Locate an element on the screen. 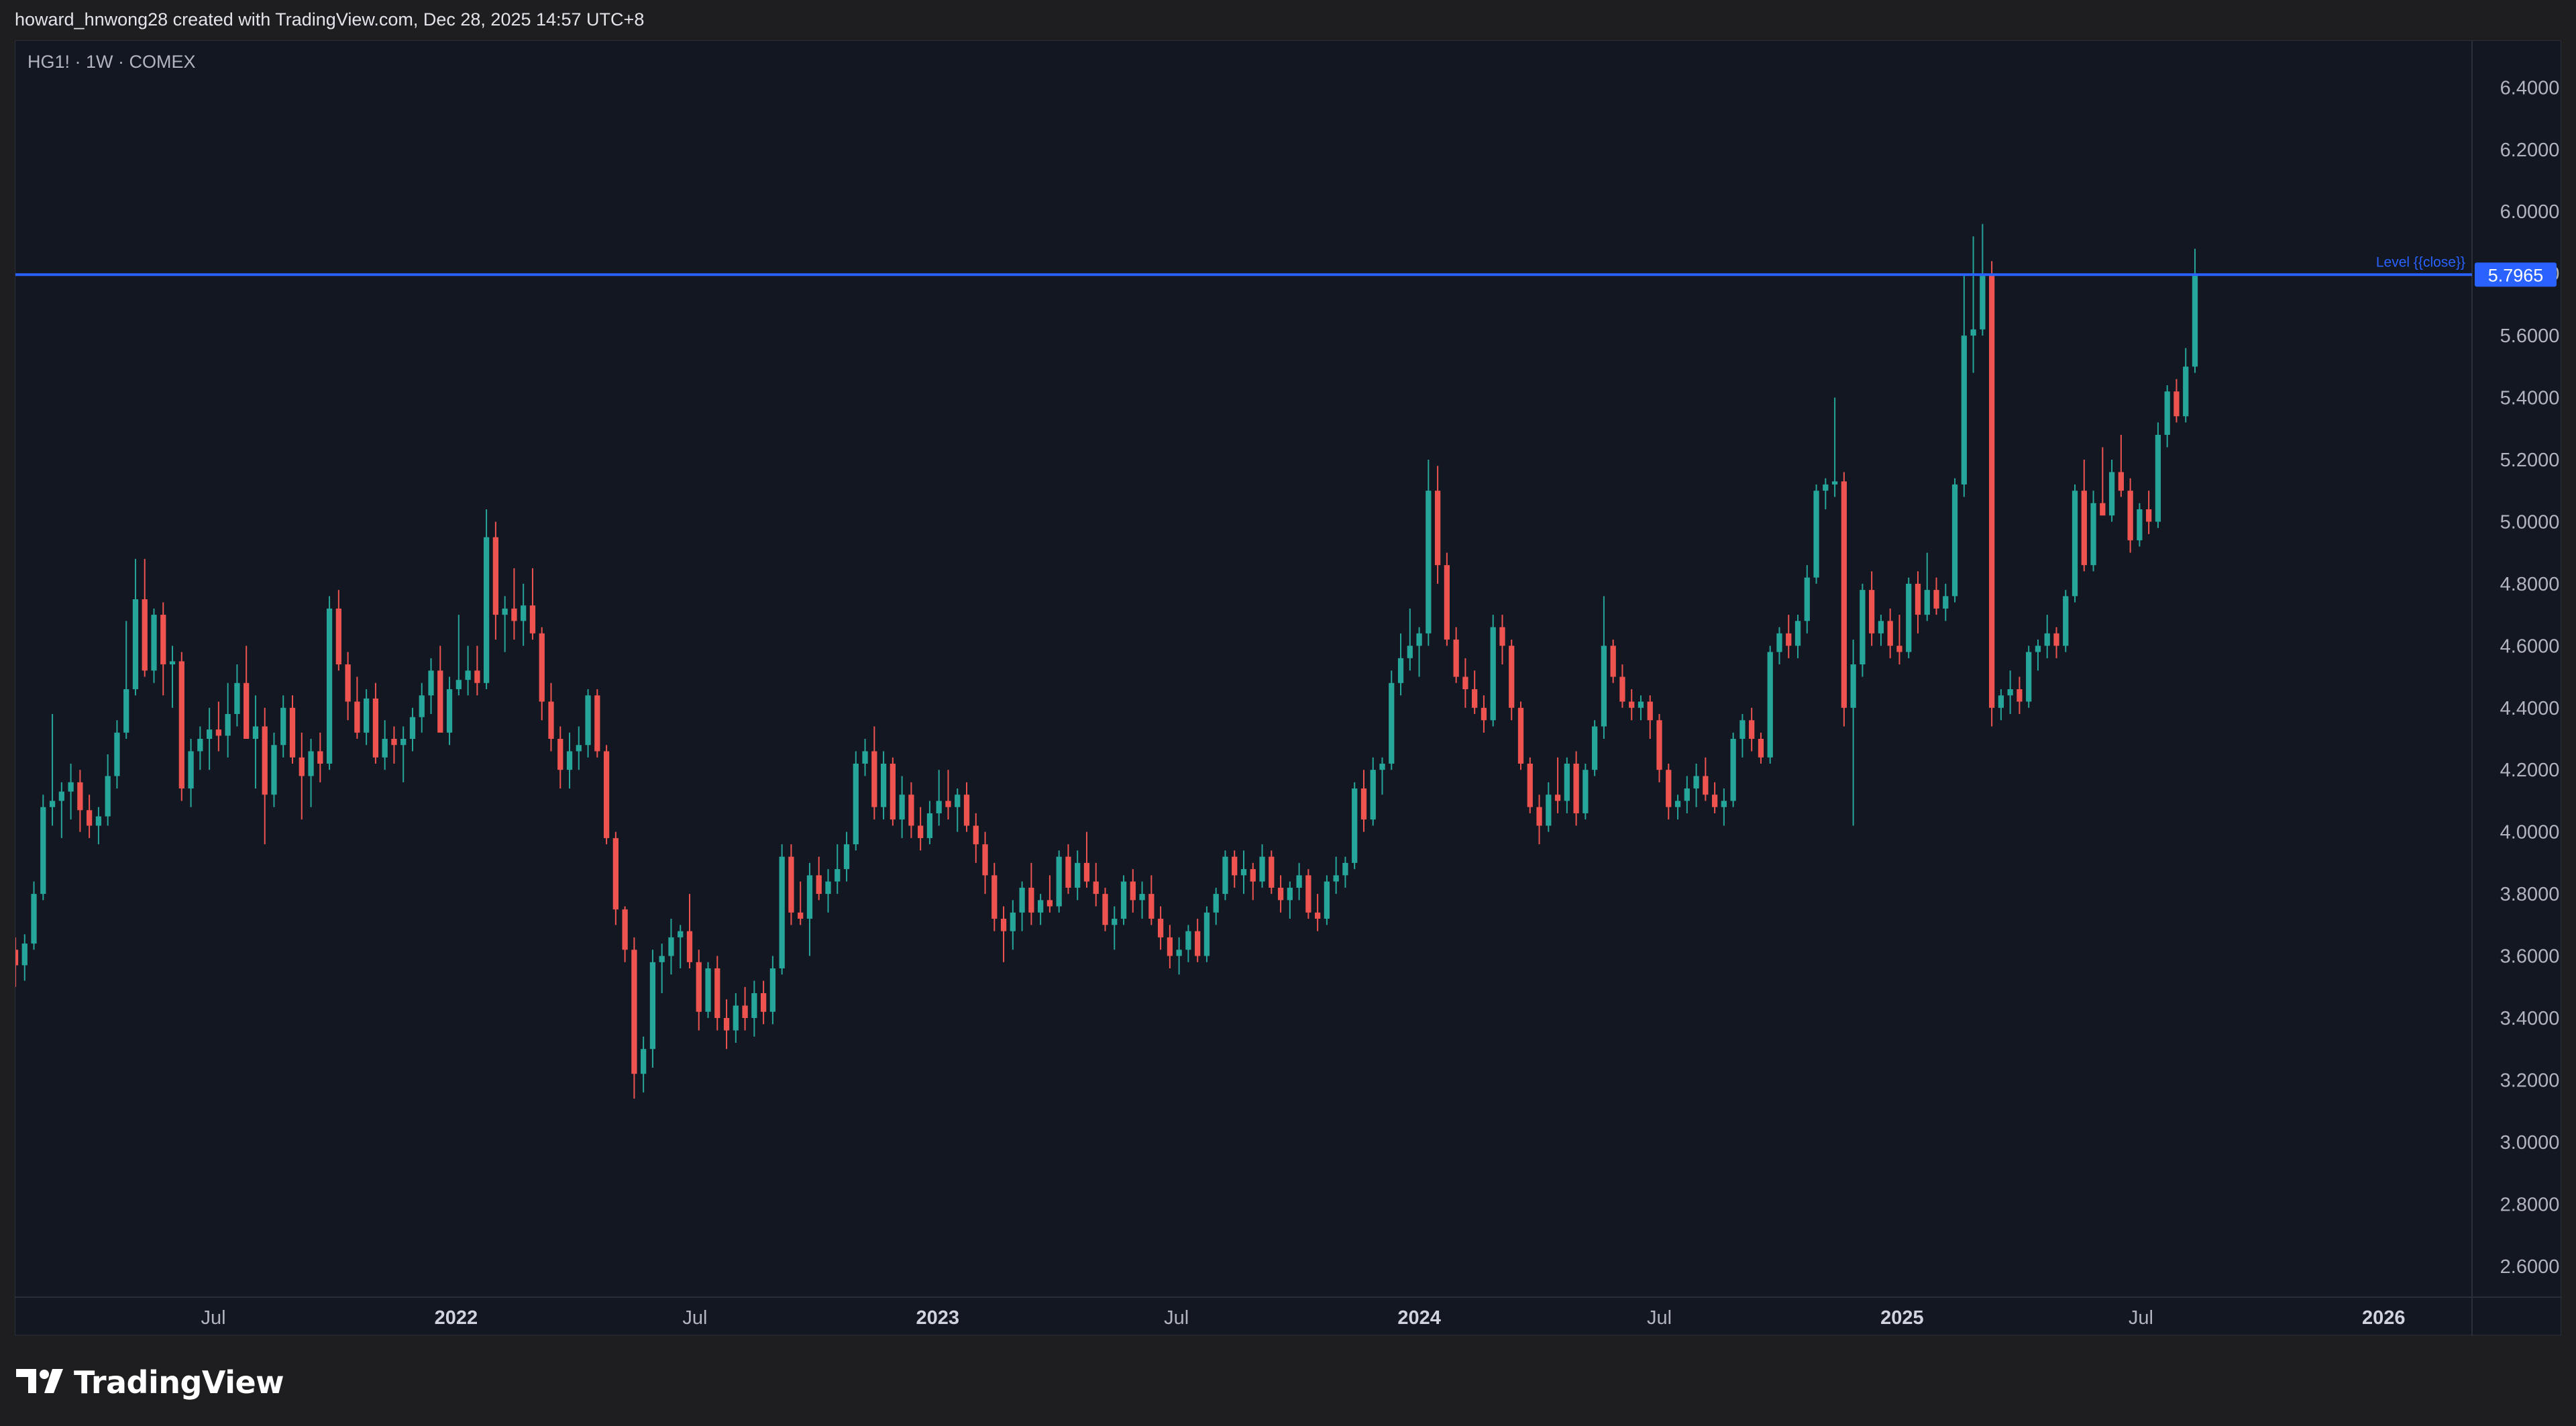 Image resolution: width=2576 pixels, height=1426 pixels. price-tick-label: 6.4000 is located at coordinates (2530, 88).